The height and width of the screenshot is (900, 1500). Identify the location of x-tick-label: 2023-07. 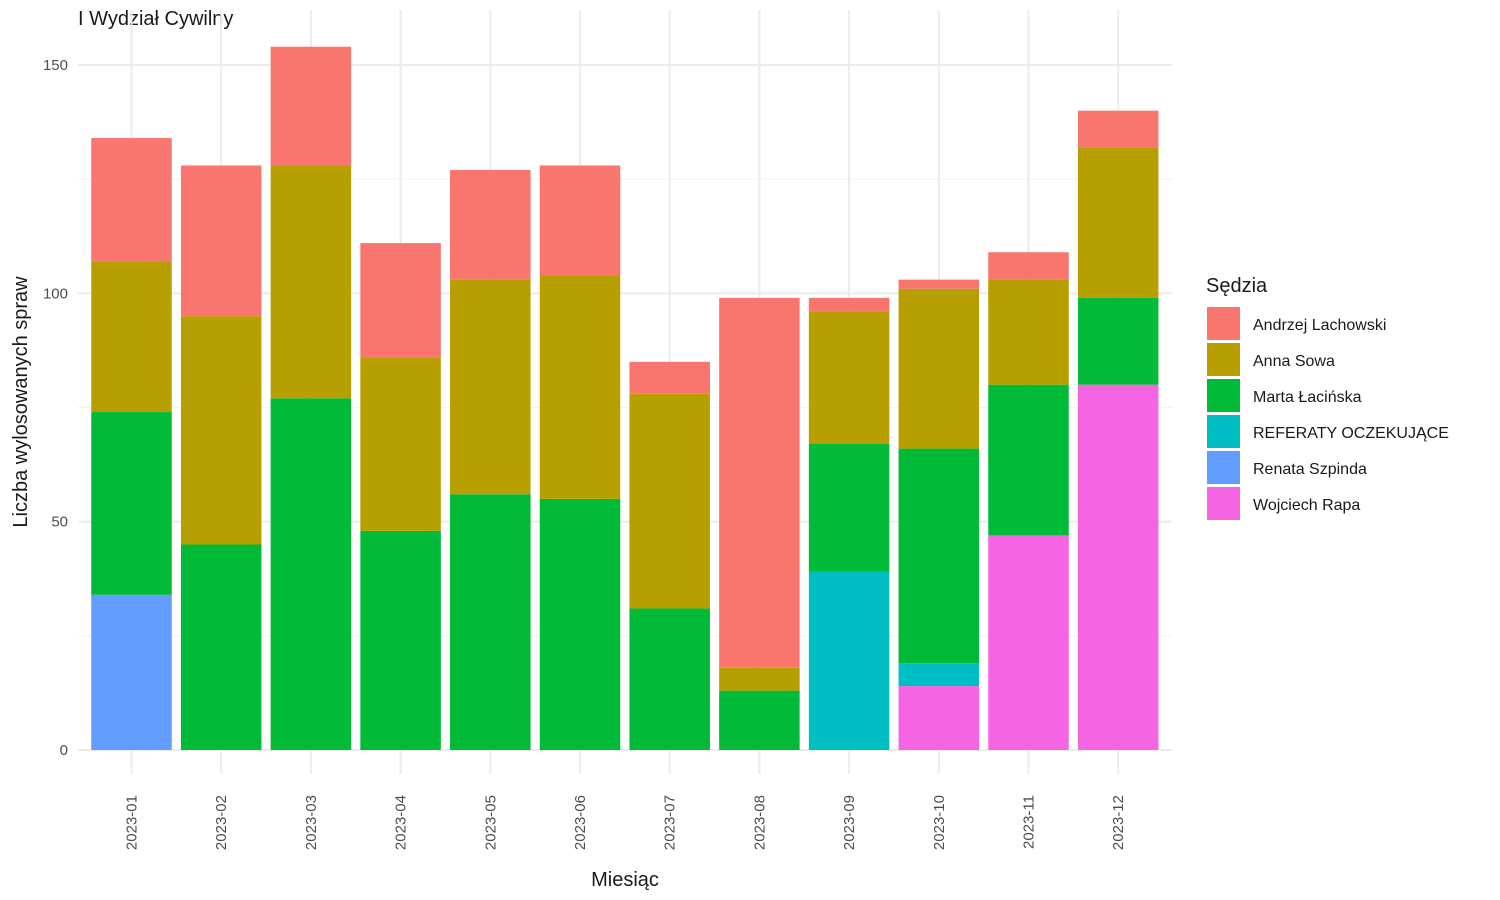
(670, 822).